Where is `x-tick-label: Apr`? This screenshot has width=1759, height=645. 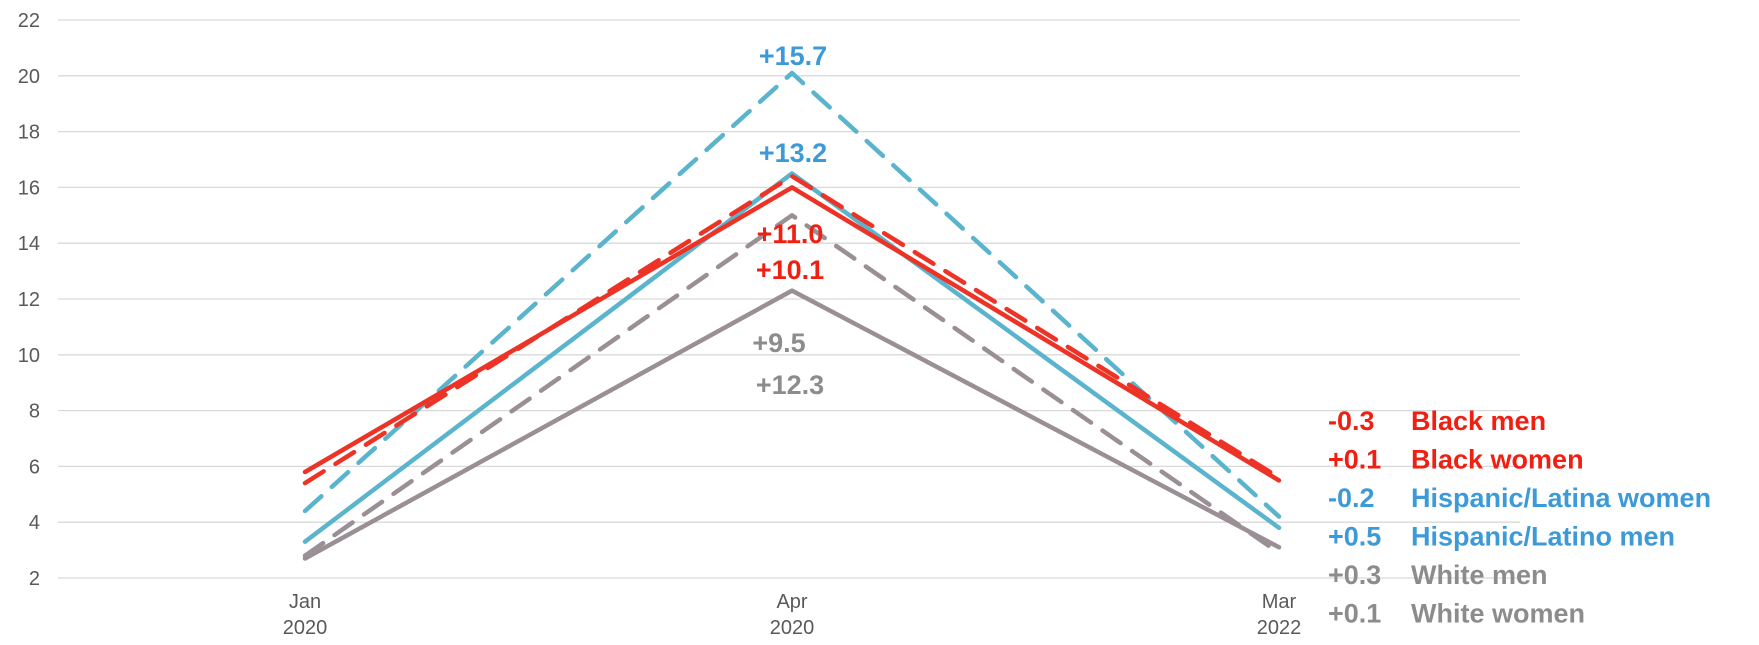 x-tick-label: Apr is located at coordinates (791, 602).